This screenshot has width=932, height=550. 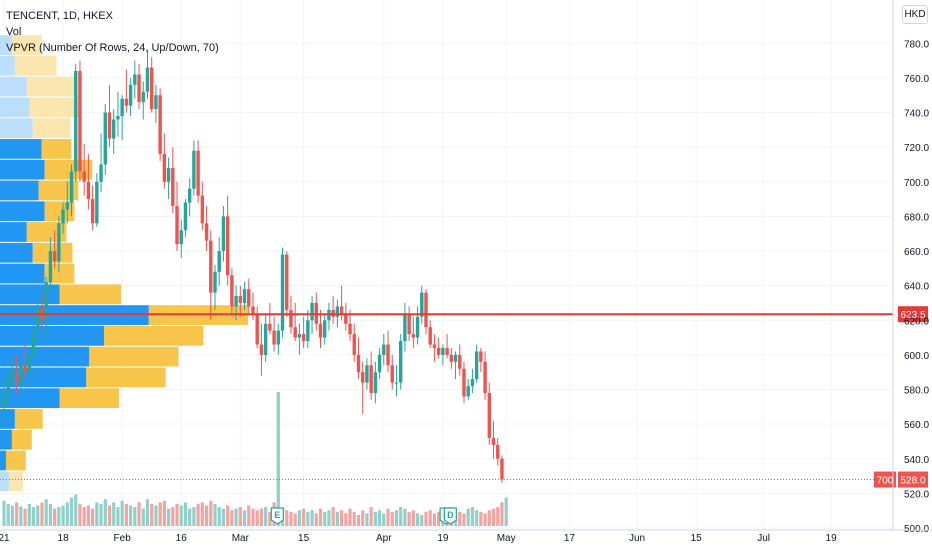 I want to click on level-price-label: 623.5, so click(x=912, y=315).